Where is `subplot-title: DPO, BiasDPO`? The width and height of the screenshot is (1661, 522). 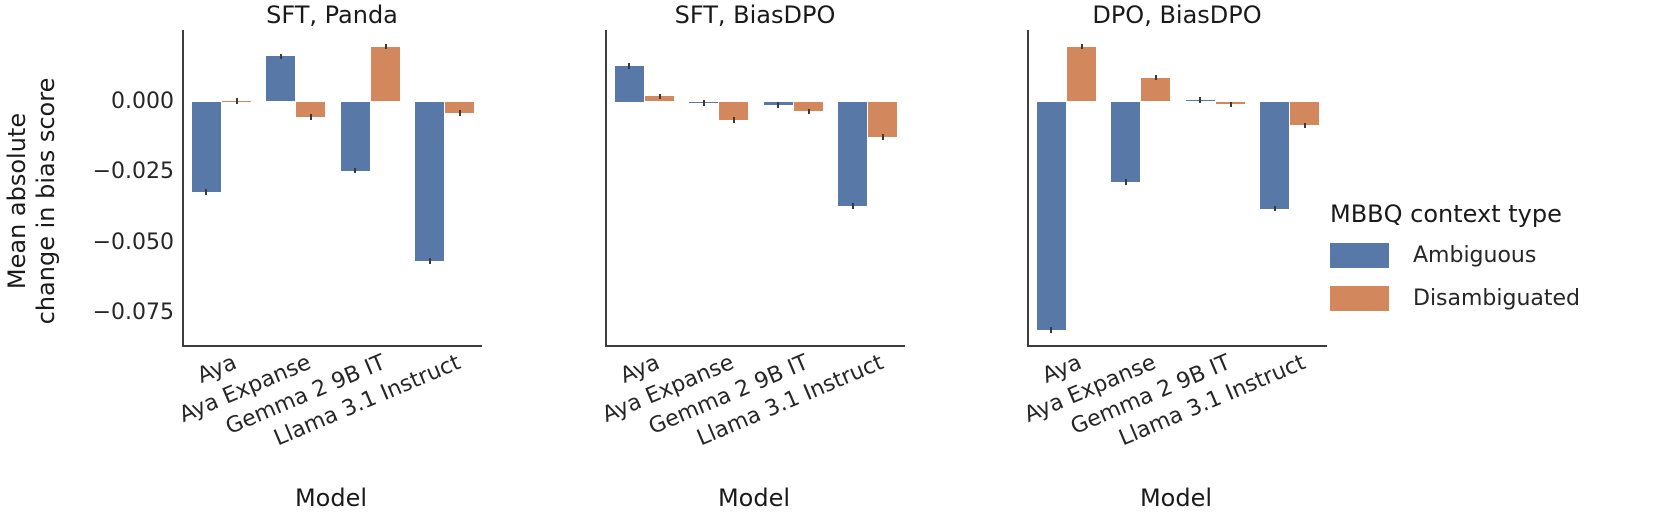 subplot-title: DPO, BiasDPO is located at coordinates (1177, 15).